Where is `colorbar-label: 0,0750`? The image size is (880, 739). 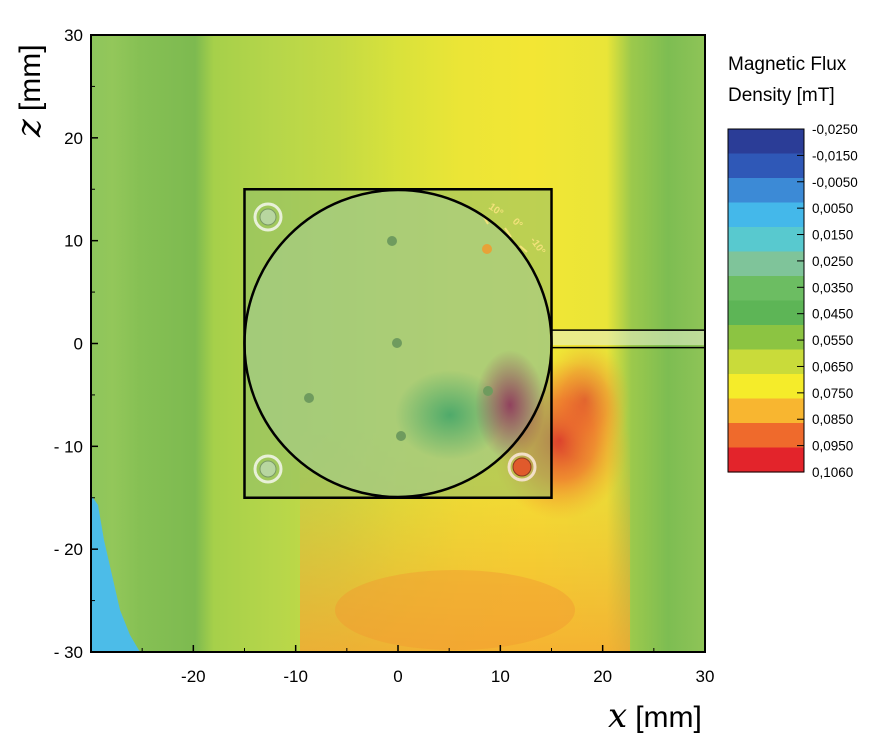
colorbar-label: 0,0750 is located at coordinates (832, 393).